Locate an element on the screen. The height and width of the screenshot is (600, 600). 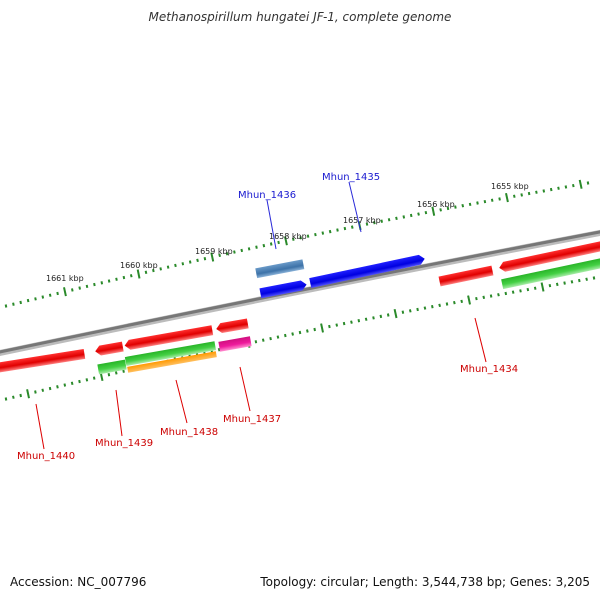
kbp-label-1659: 1659 kbp is located at coordinates (214, 251).